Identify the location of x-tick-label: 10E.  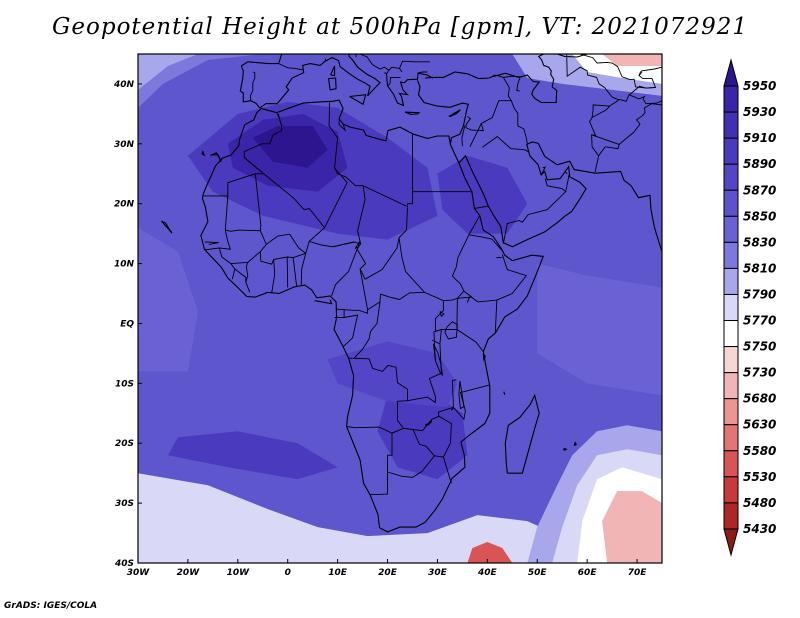
(338, 573).